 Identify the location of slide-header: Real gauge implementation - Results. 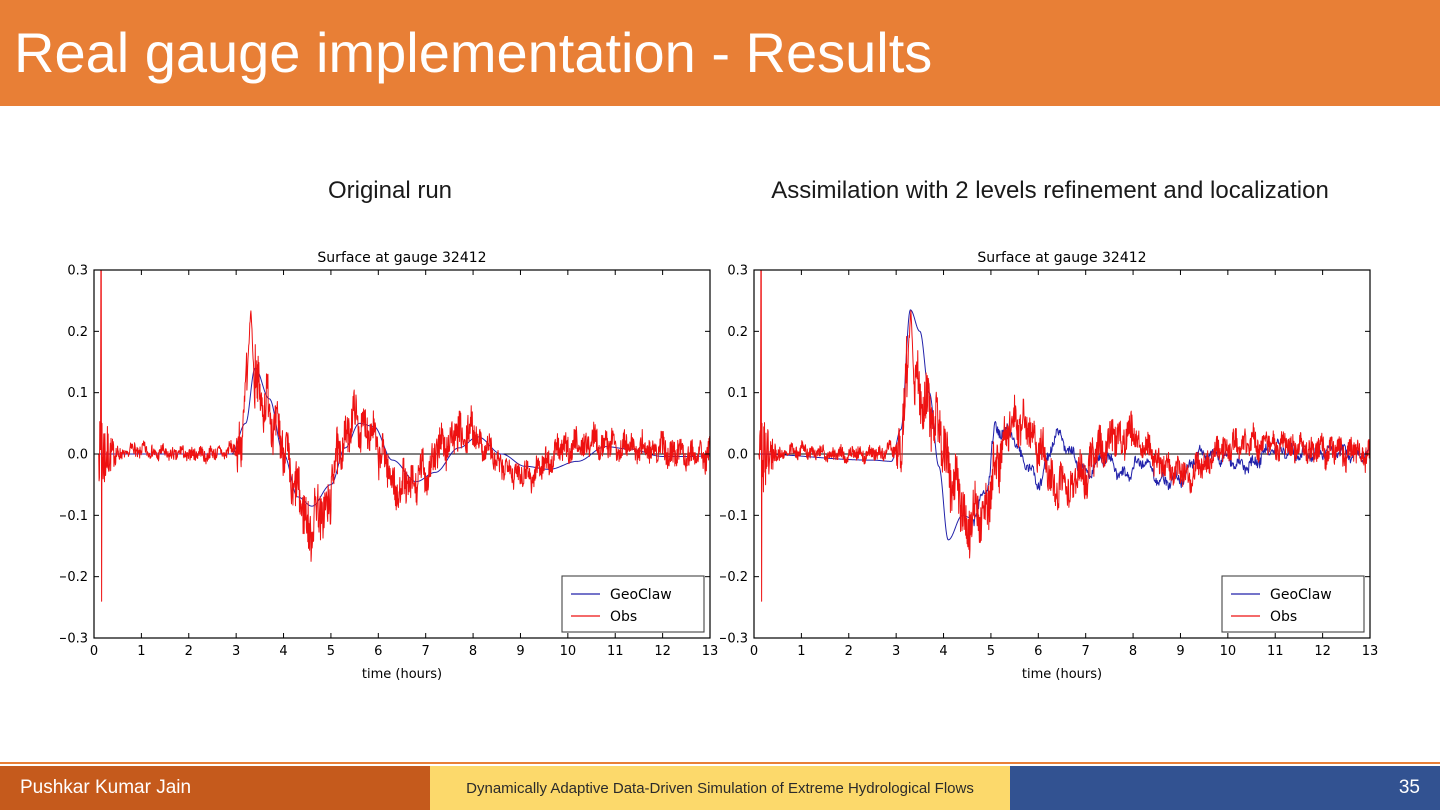
(720, 53).